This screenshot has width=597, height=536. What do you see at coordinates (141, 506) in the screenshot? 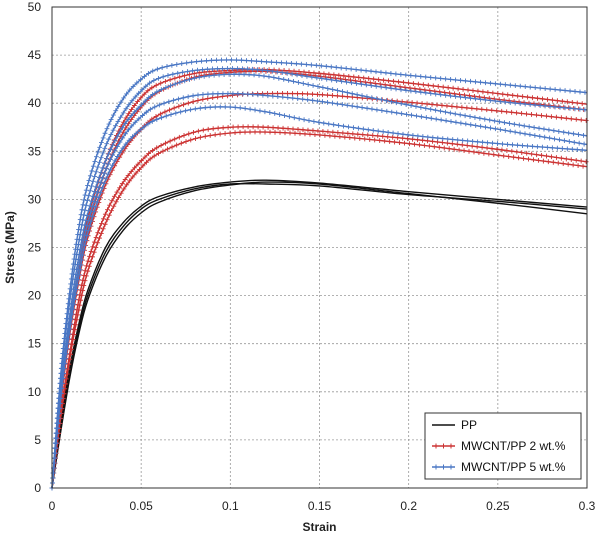
I see `x-tick-label: 0.05` at bounding box center [141, 506].